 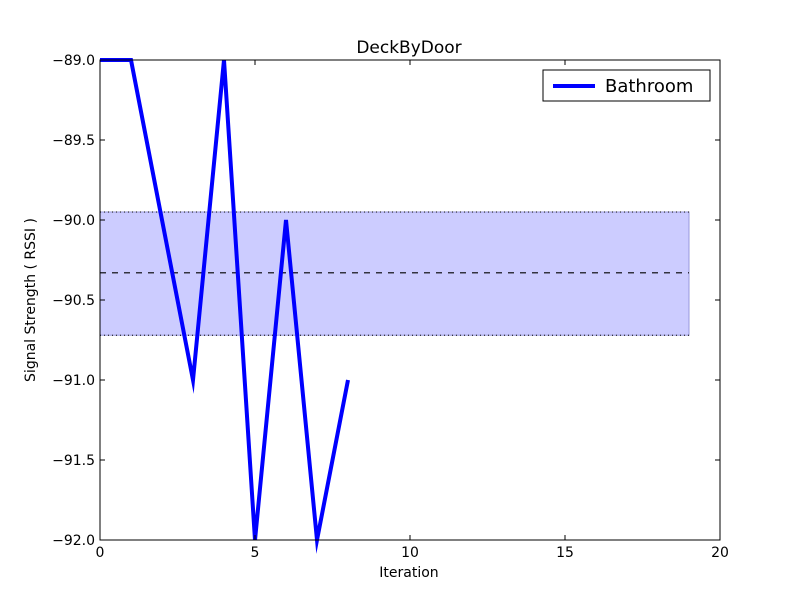 What do you see at coordinates (565, 553) in the screenshot?
I see `x-tick-label: 15` at bounding box center [565, 553].